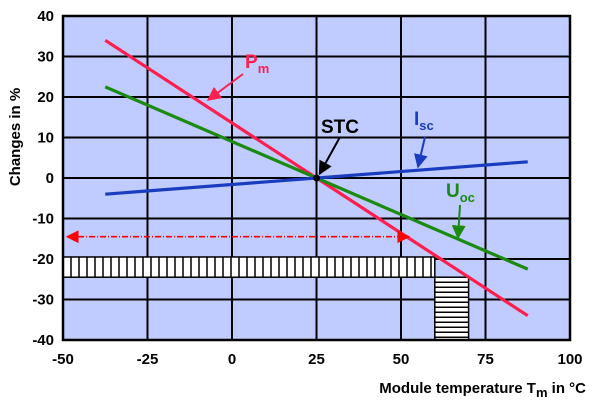  Describe the element at coordinates (329, 156) in the screenshot. I see `stc-arrow` at that location.